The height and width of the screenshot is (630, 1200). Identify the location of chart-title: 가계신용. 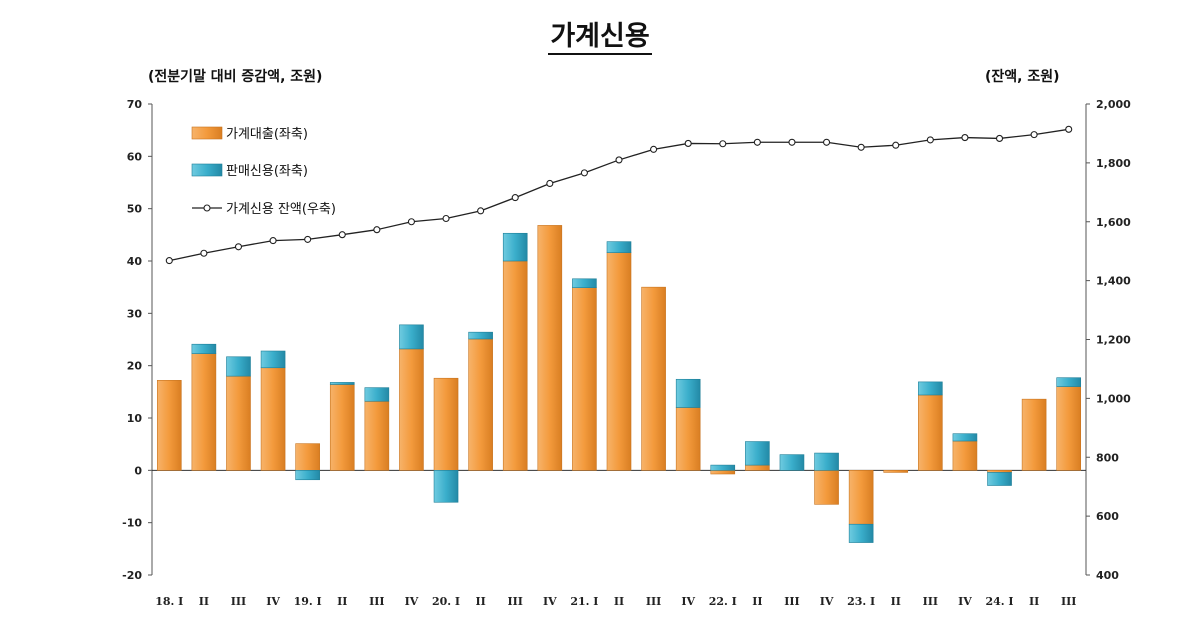
(600, 34).